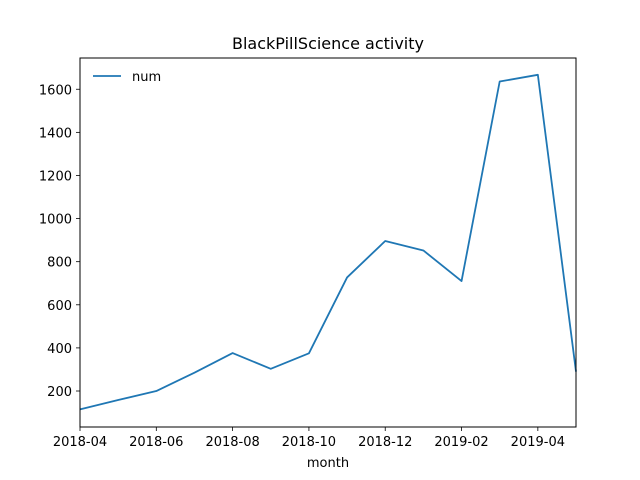 This screenshot has height=480, width=640. I want to click on y-tick-label: 1200, so click(55, 176).